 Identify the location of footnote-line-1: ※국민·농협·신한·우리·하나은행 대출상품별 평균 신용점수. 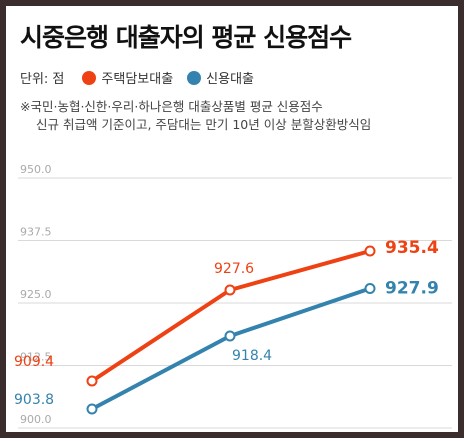
(171, 106).